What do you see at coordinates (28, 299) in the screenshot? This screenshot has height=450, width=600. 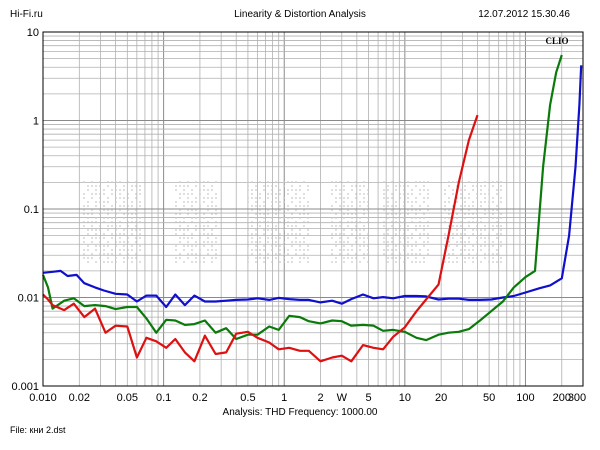 I see `y-tick-label: 0.01` at bounding box center [28, 299].